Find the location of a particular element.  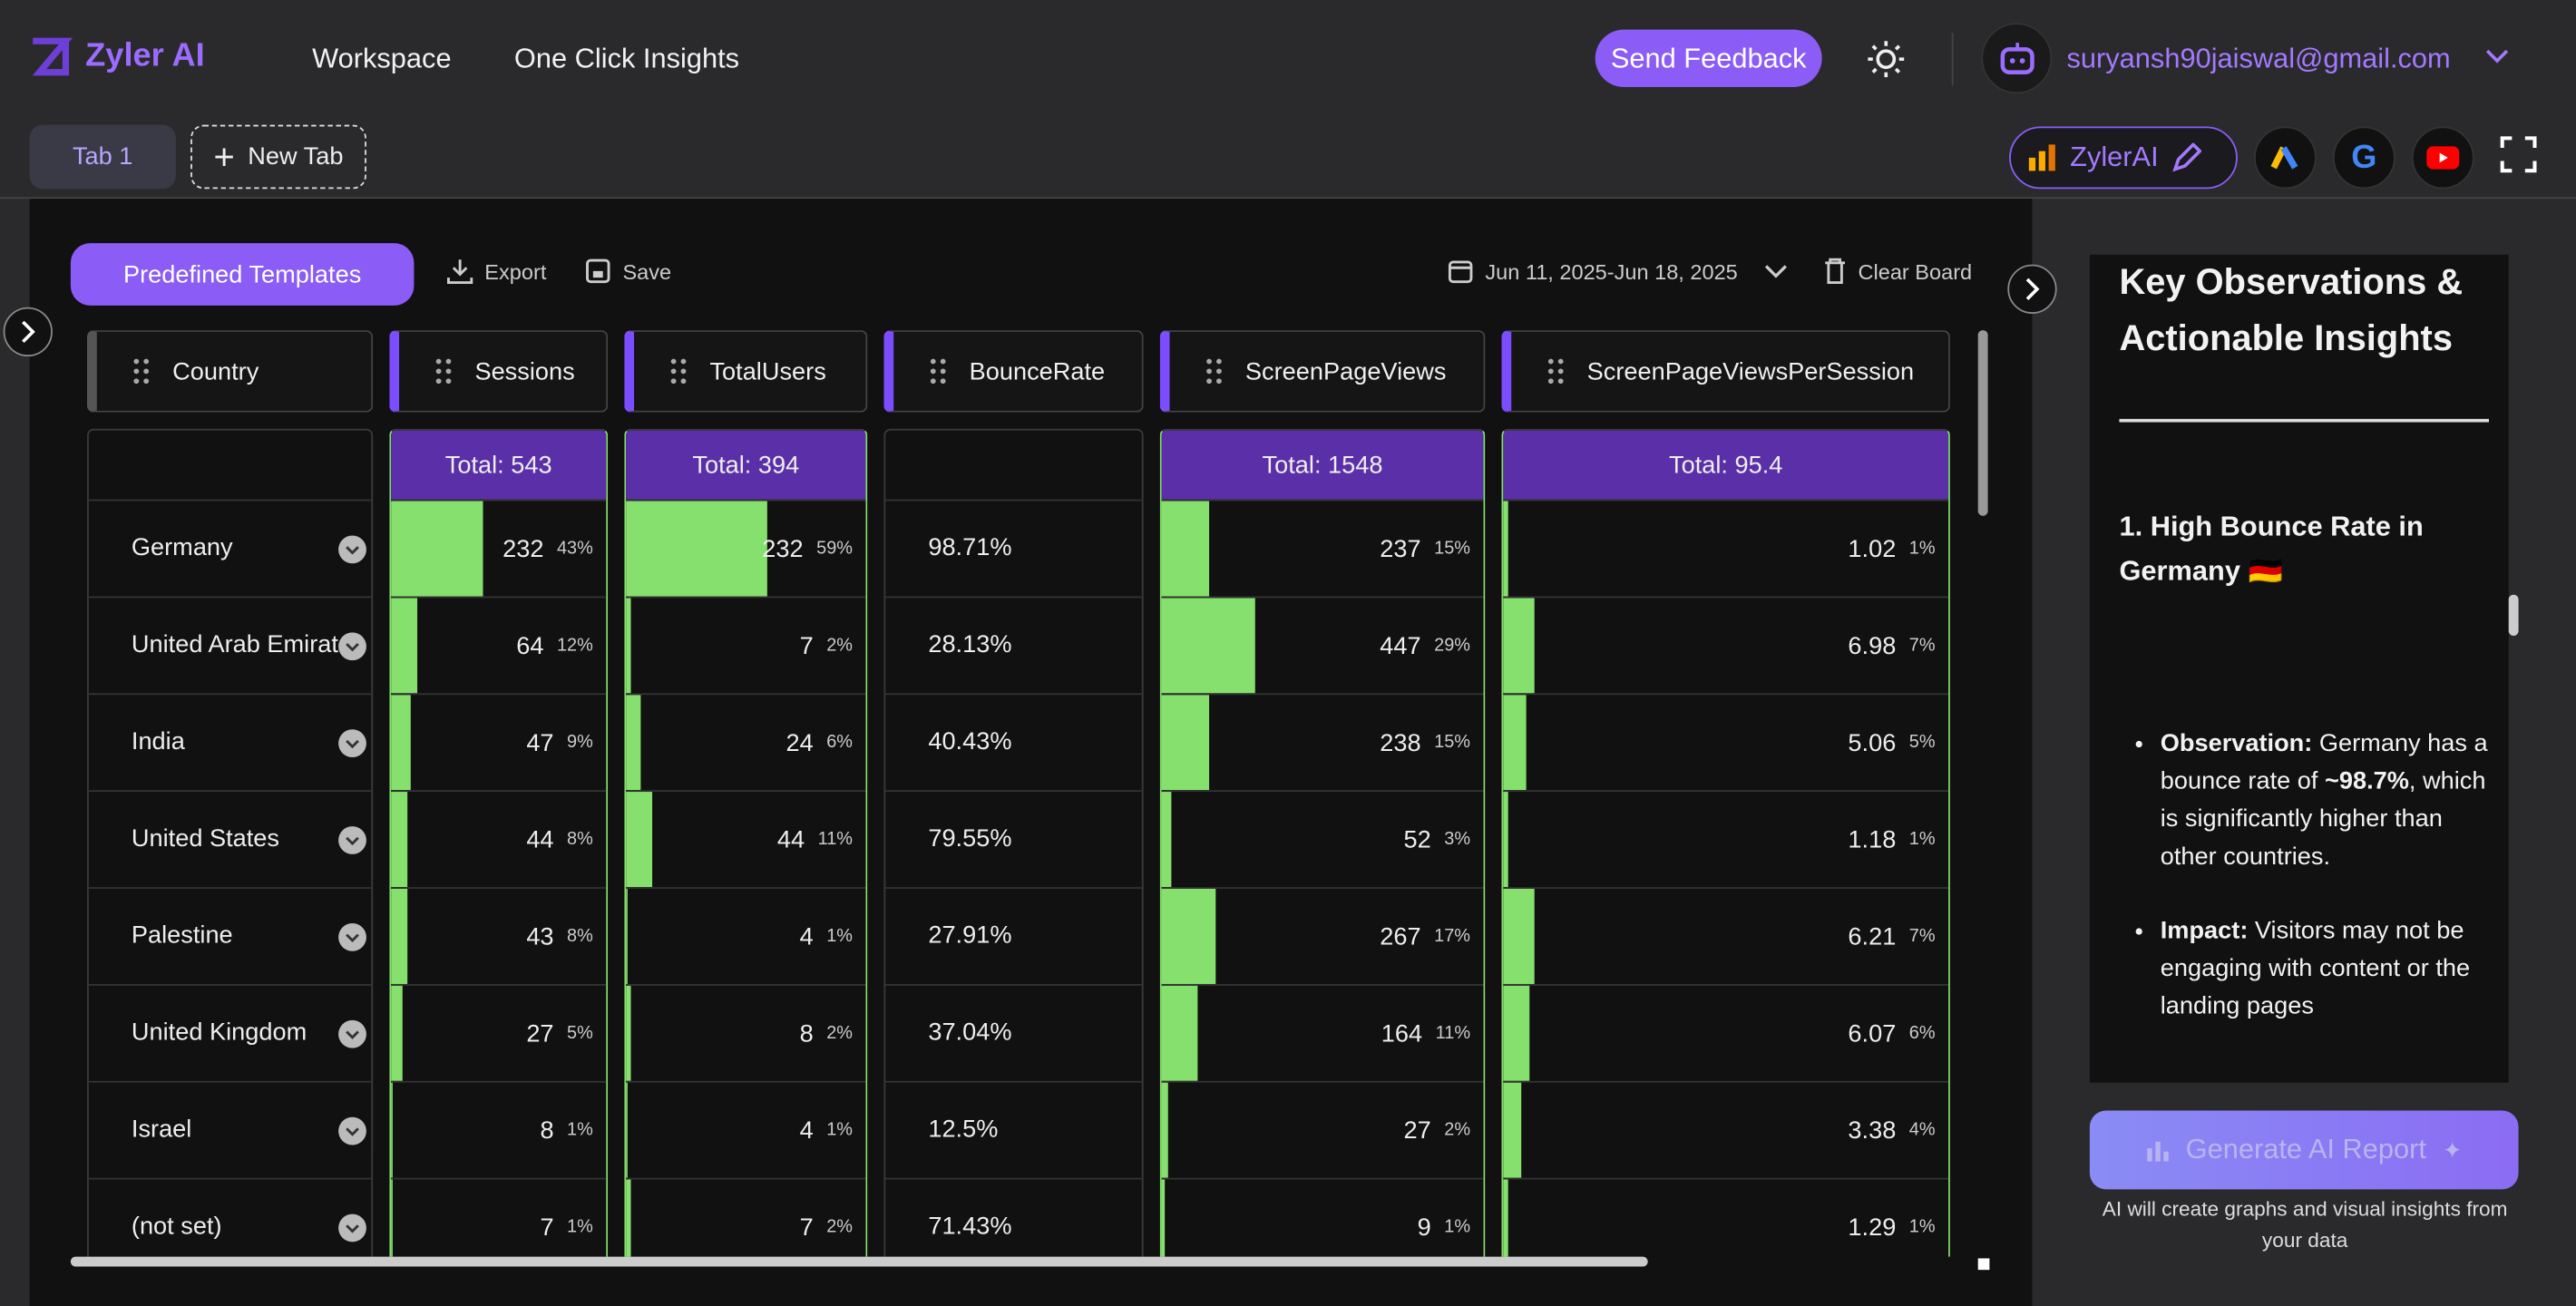

value: 3.38 is located at coordinates (1872, 1130).